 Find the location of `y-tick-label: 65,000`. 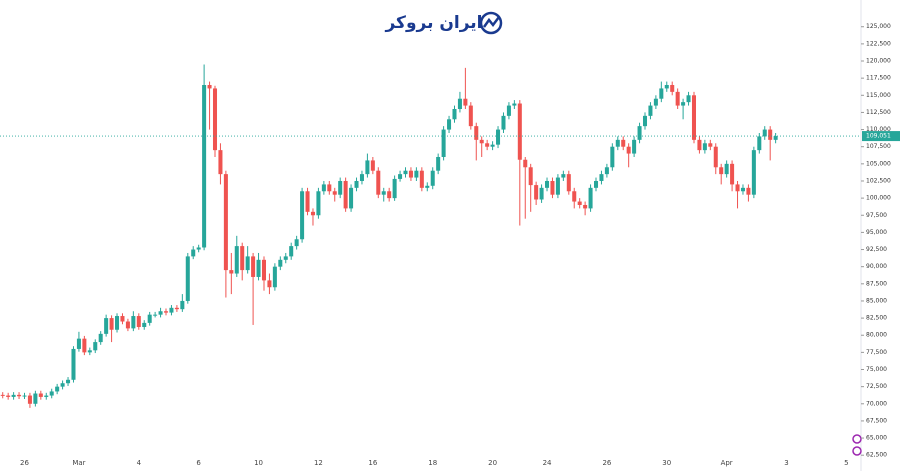

y-tick-label: 65,000 is located at coordinates (876, 438).